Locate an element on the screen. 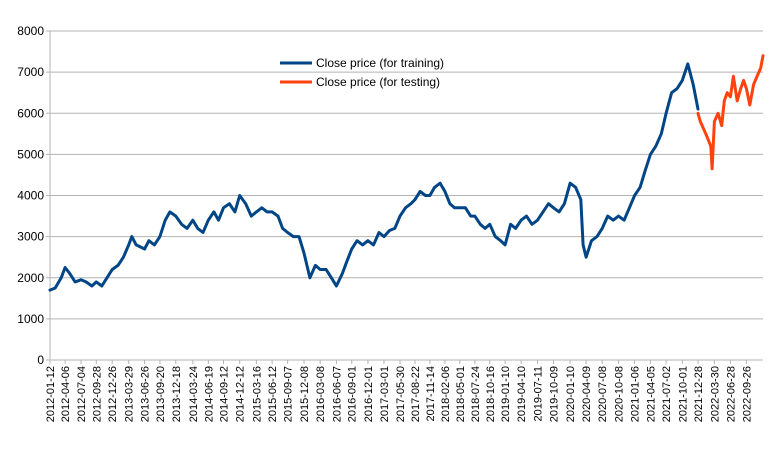  x-tick-label: 2015-06-12 is located at coordinates (273, 394).